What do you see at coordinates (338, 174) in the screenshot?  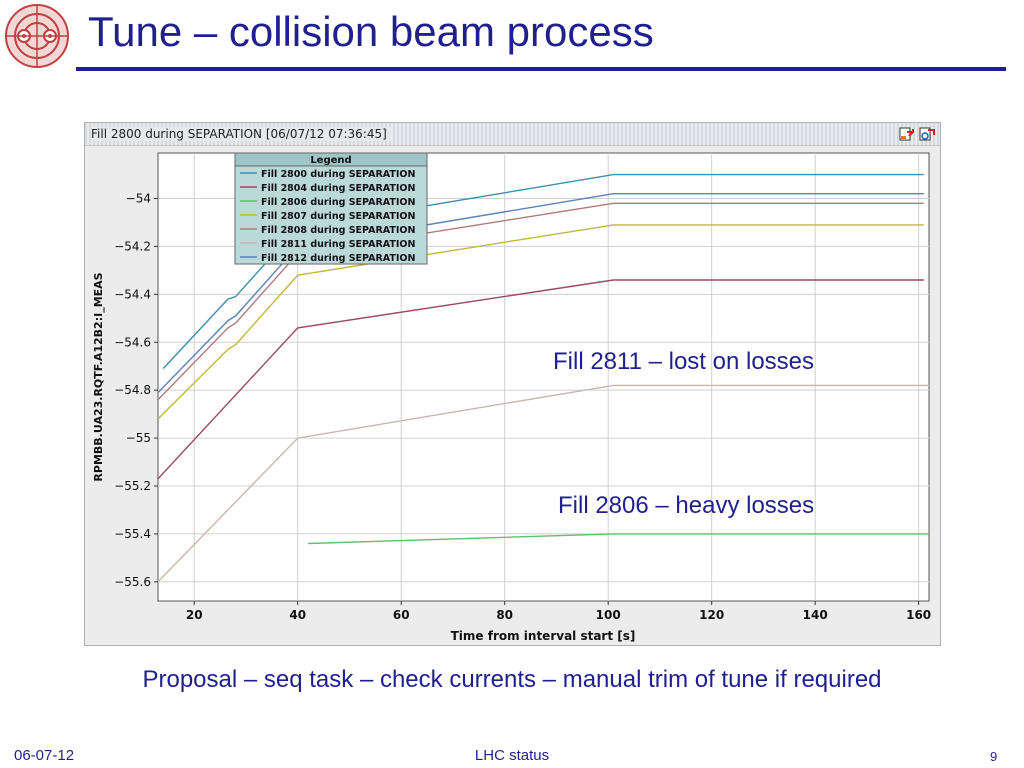 I see `legend-entry: Fill 2800 during SEPARATION` at bounding box center [338, 174].